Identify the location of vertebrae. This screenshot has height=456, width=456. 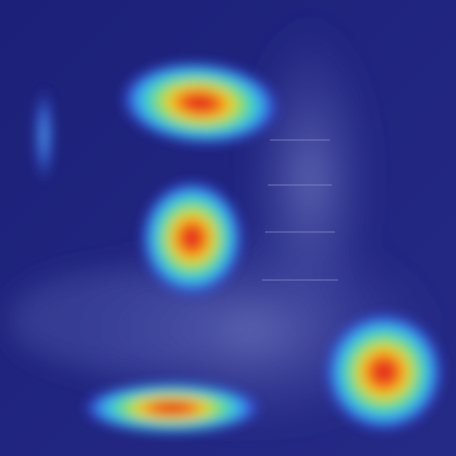
(300, 210).